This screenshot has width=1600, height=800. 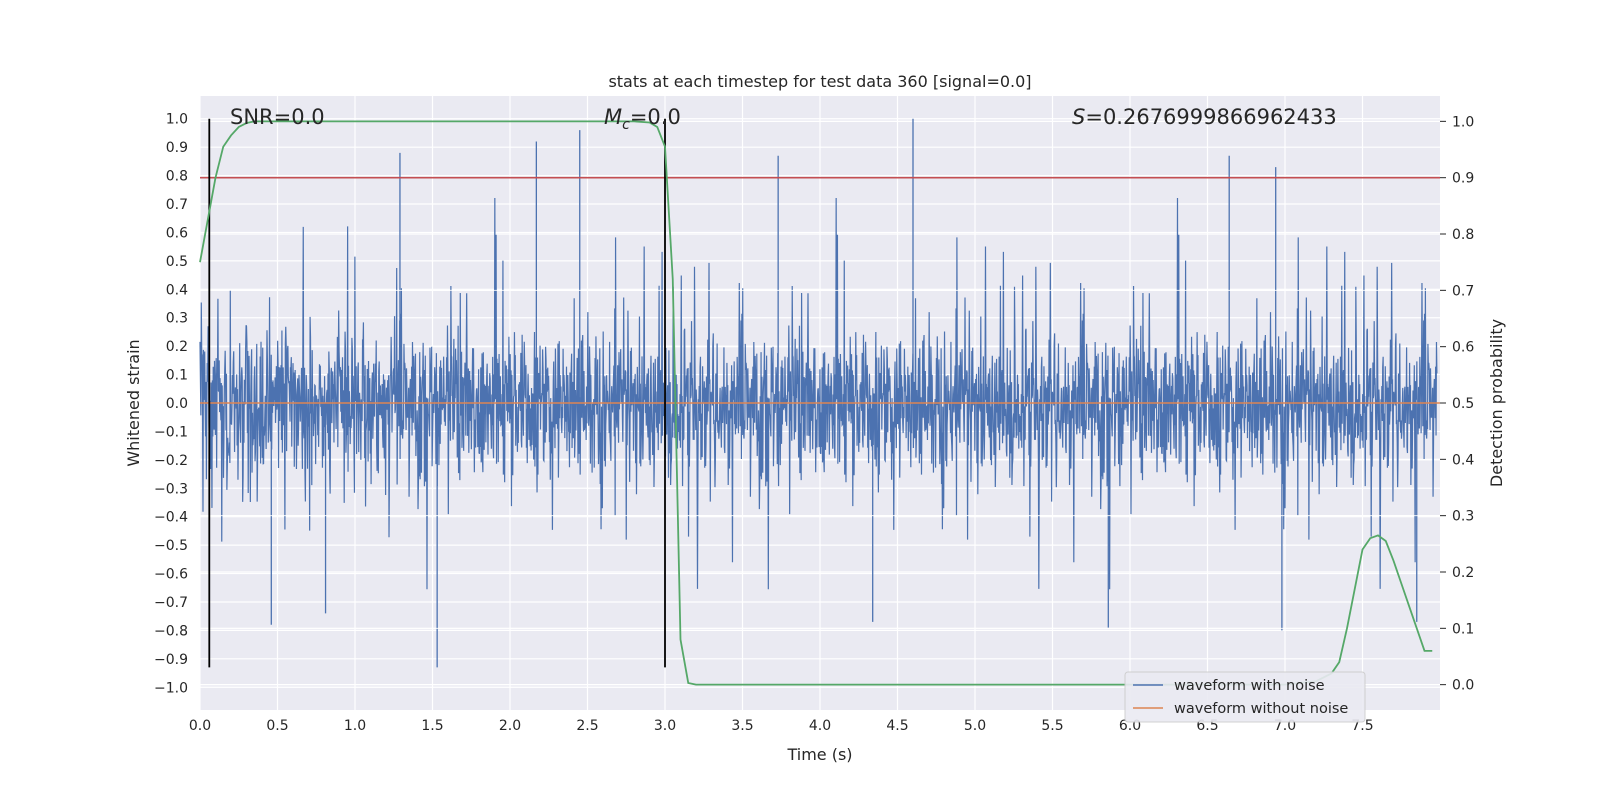 I want to click on y-axis-label: Whitened strain, so click(x=133, y=402).